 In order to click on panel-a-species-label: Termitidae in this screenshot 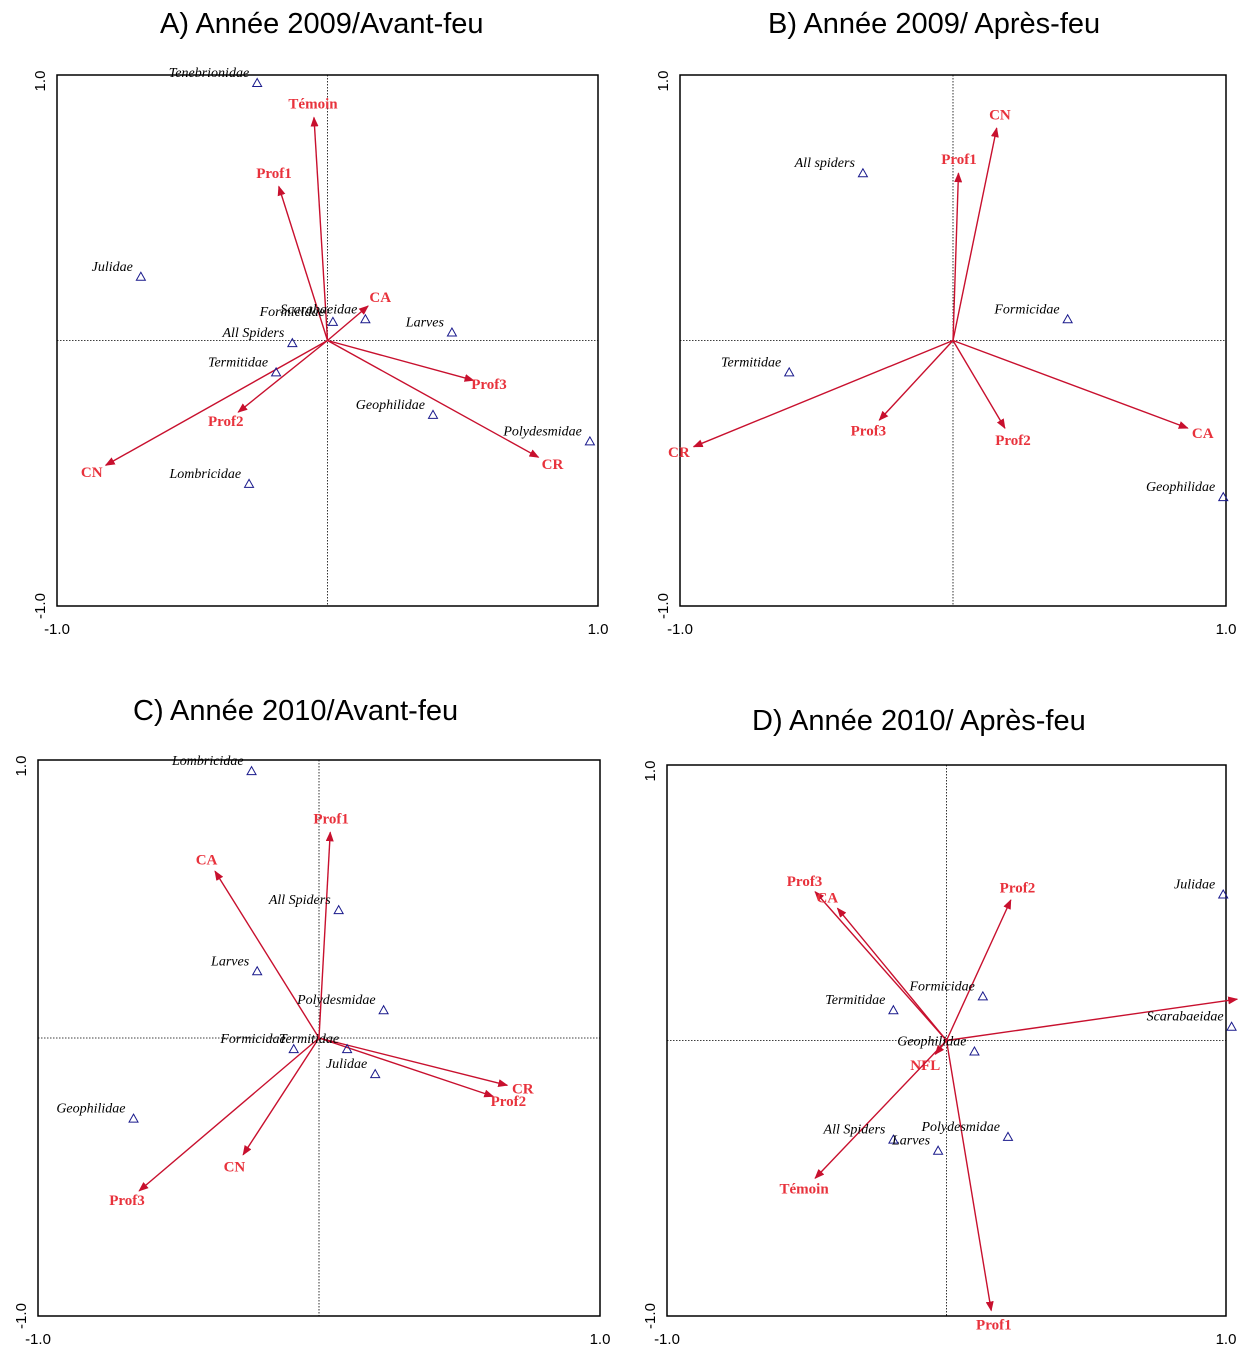, I will do `click(238, 362)`.